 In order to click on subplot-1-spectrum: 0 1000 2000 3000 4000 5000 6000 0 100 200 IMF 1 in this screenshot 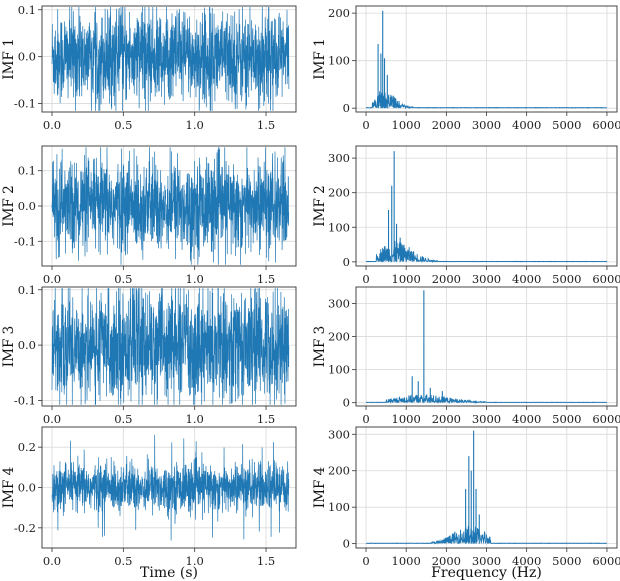, I will do `click(466, 68)`.